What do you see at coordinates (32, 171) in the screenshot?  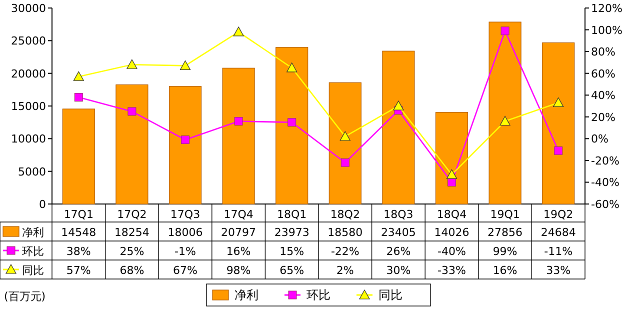 I see `y-tick-label: 5000` at bounding box center [32, 171].